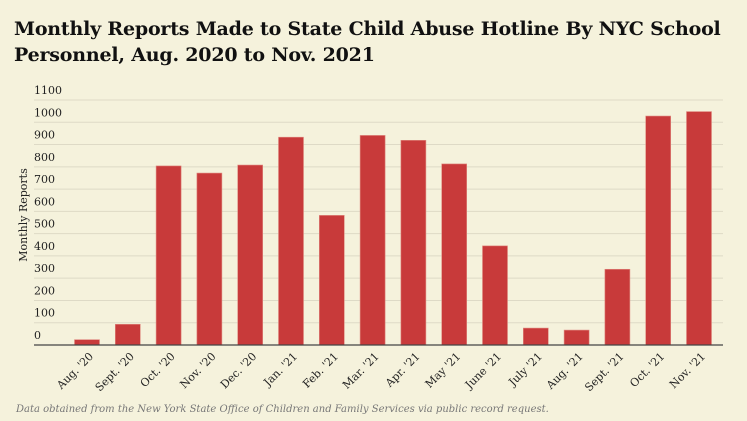 This screenshot has height=421, width=747. I want to click on y-tick-label: 600, so click(44, 201).